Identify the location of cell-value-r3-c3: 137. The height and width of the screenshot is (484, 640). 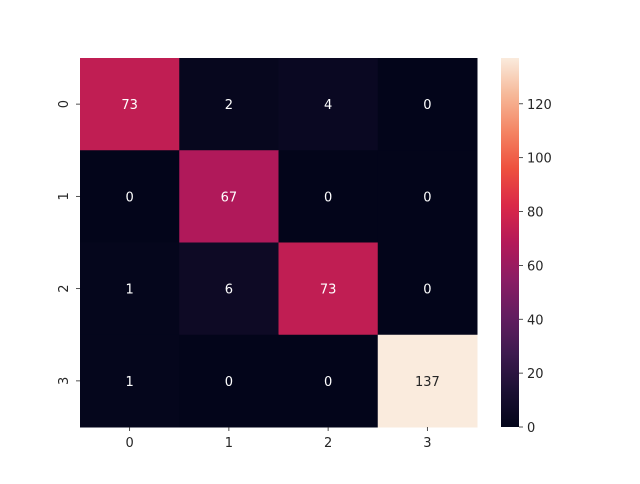
(427, 382).